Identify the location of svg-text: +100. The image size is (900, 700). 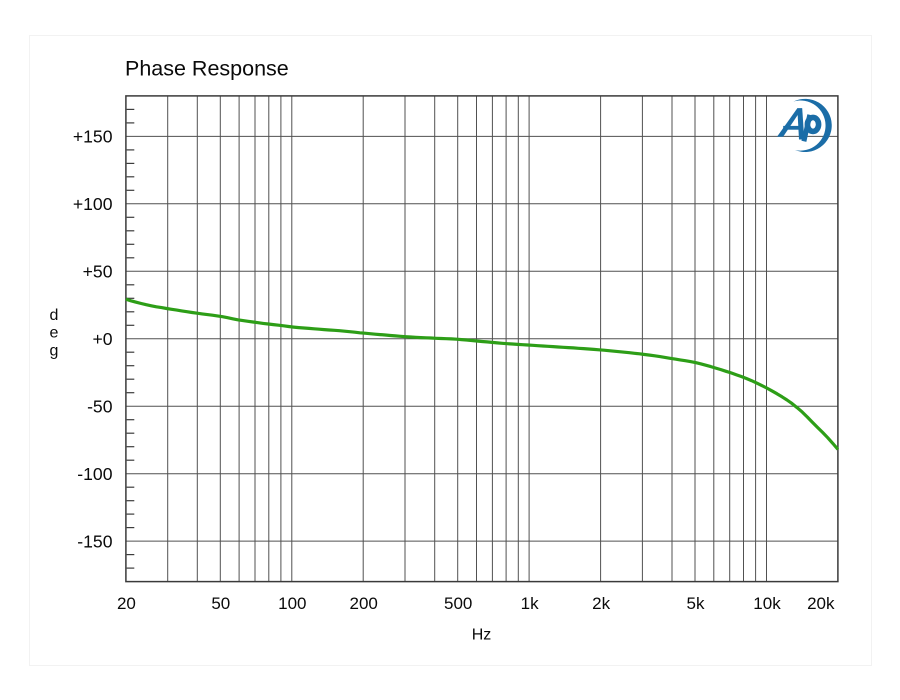
(93, 204).